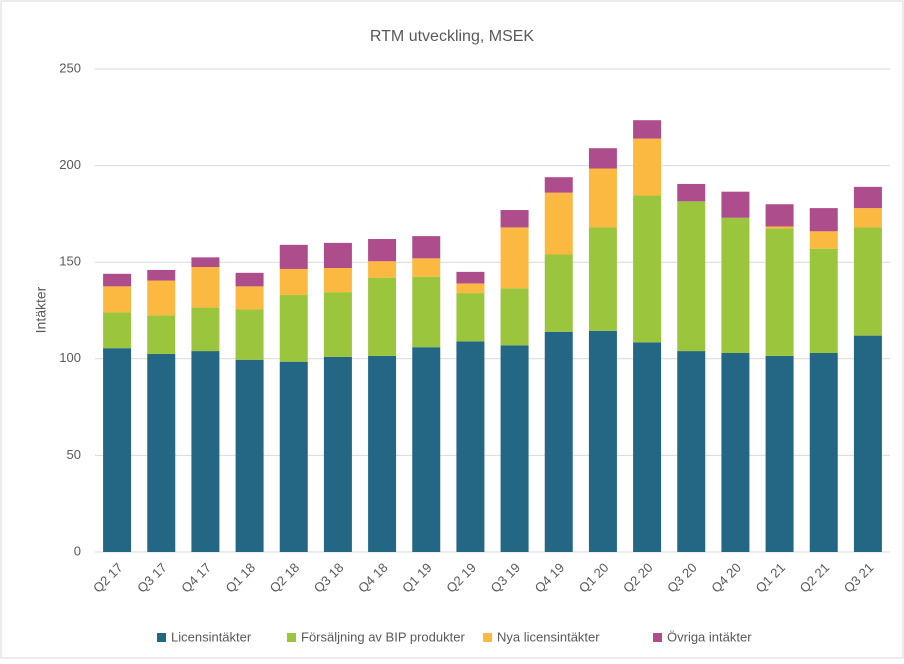  I want to click on y-tick-label: 200, so click(70, 164).